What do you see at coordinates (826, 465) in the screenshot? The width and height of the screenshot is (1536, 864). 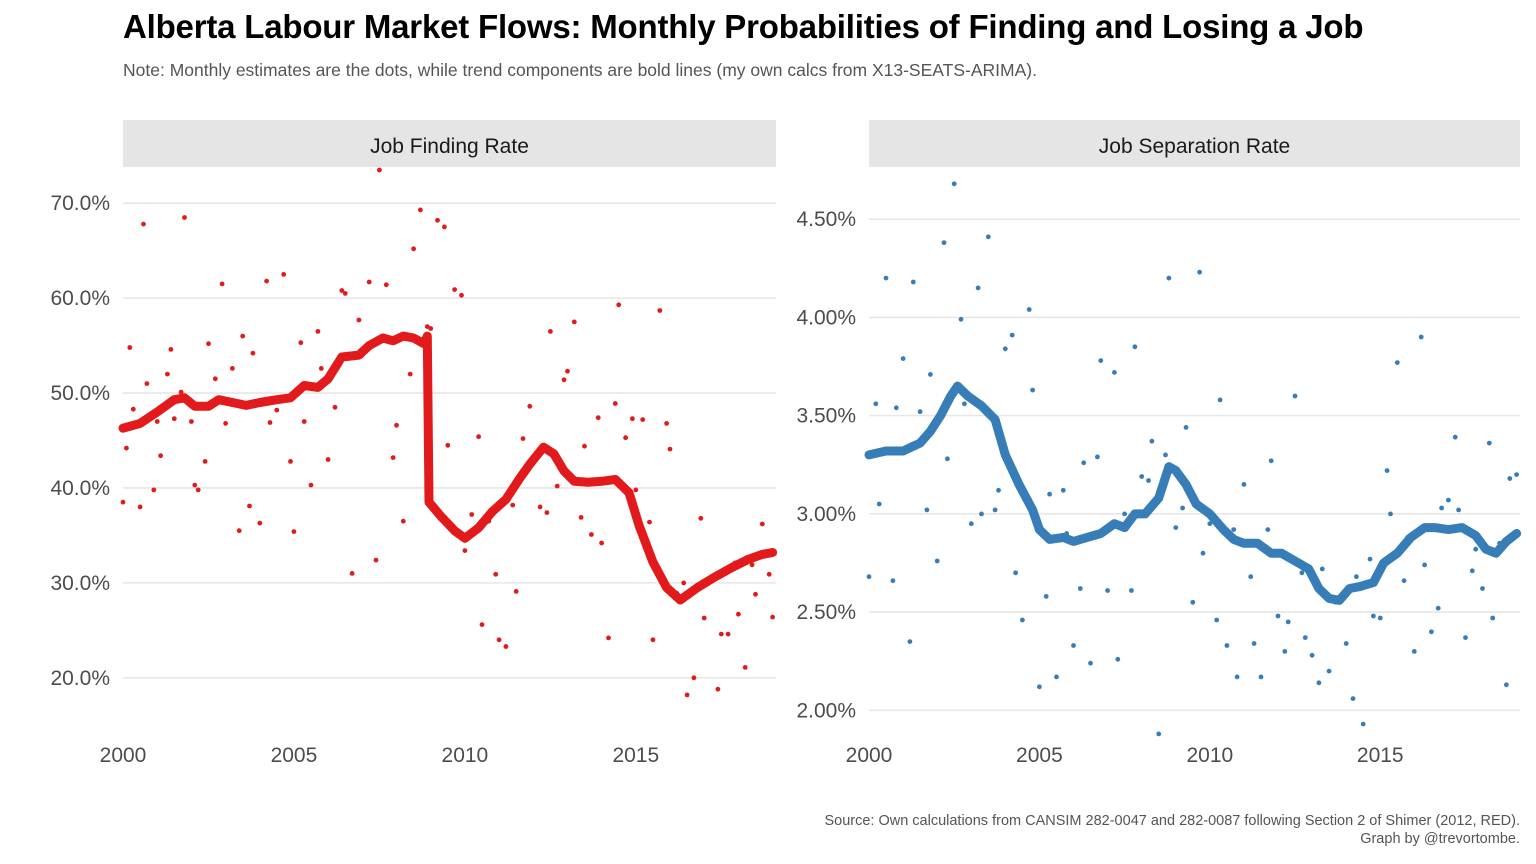 I see `y-axis-ticks: 2.00% 2.50% 3.00% 3.50% 4.00% 4.50%` at bounding box center [826, 465].